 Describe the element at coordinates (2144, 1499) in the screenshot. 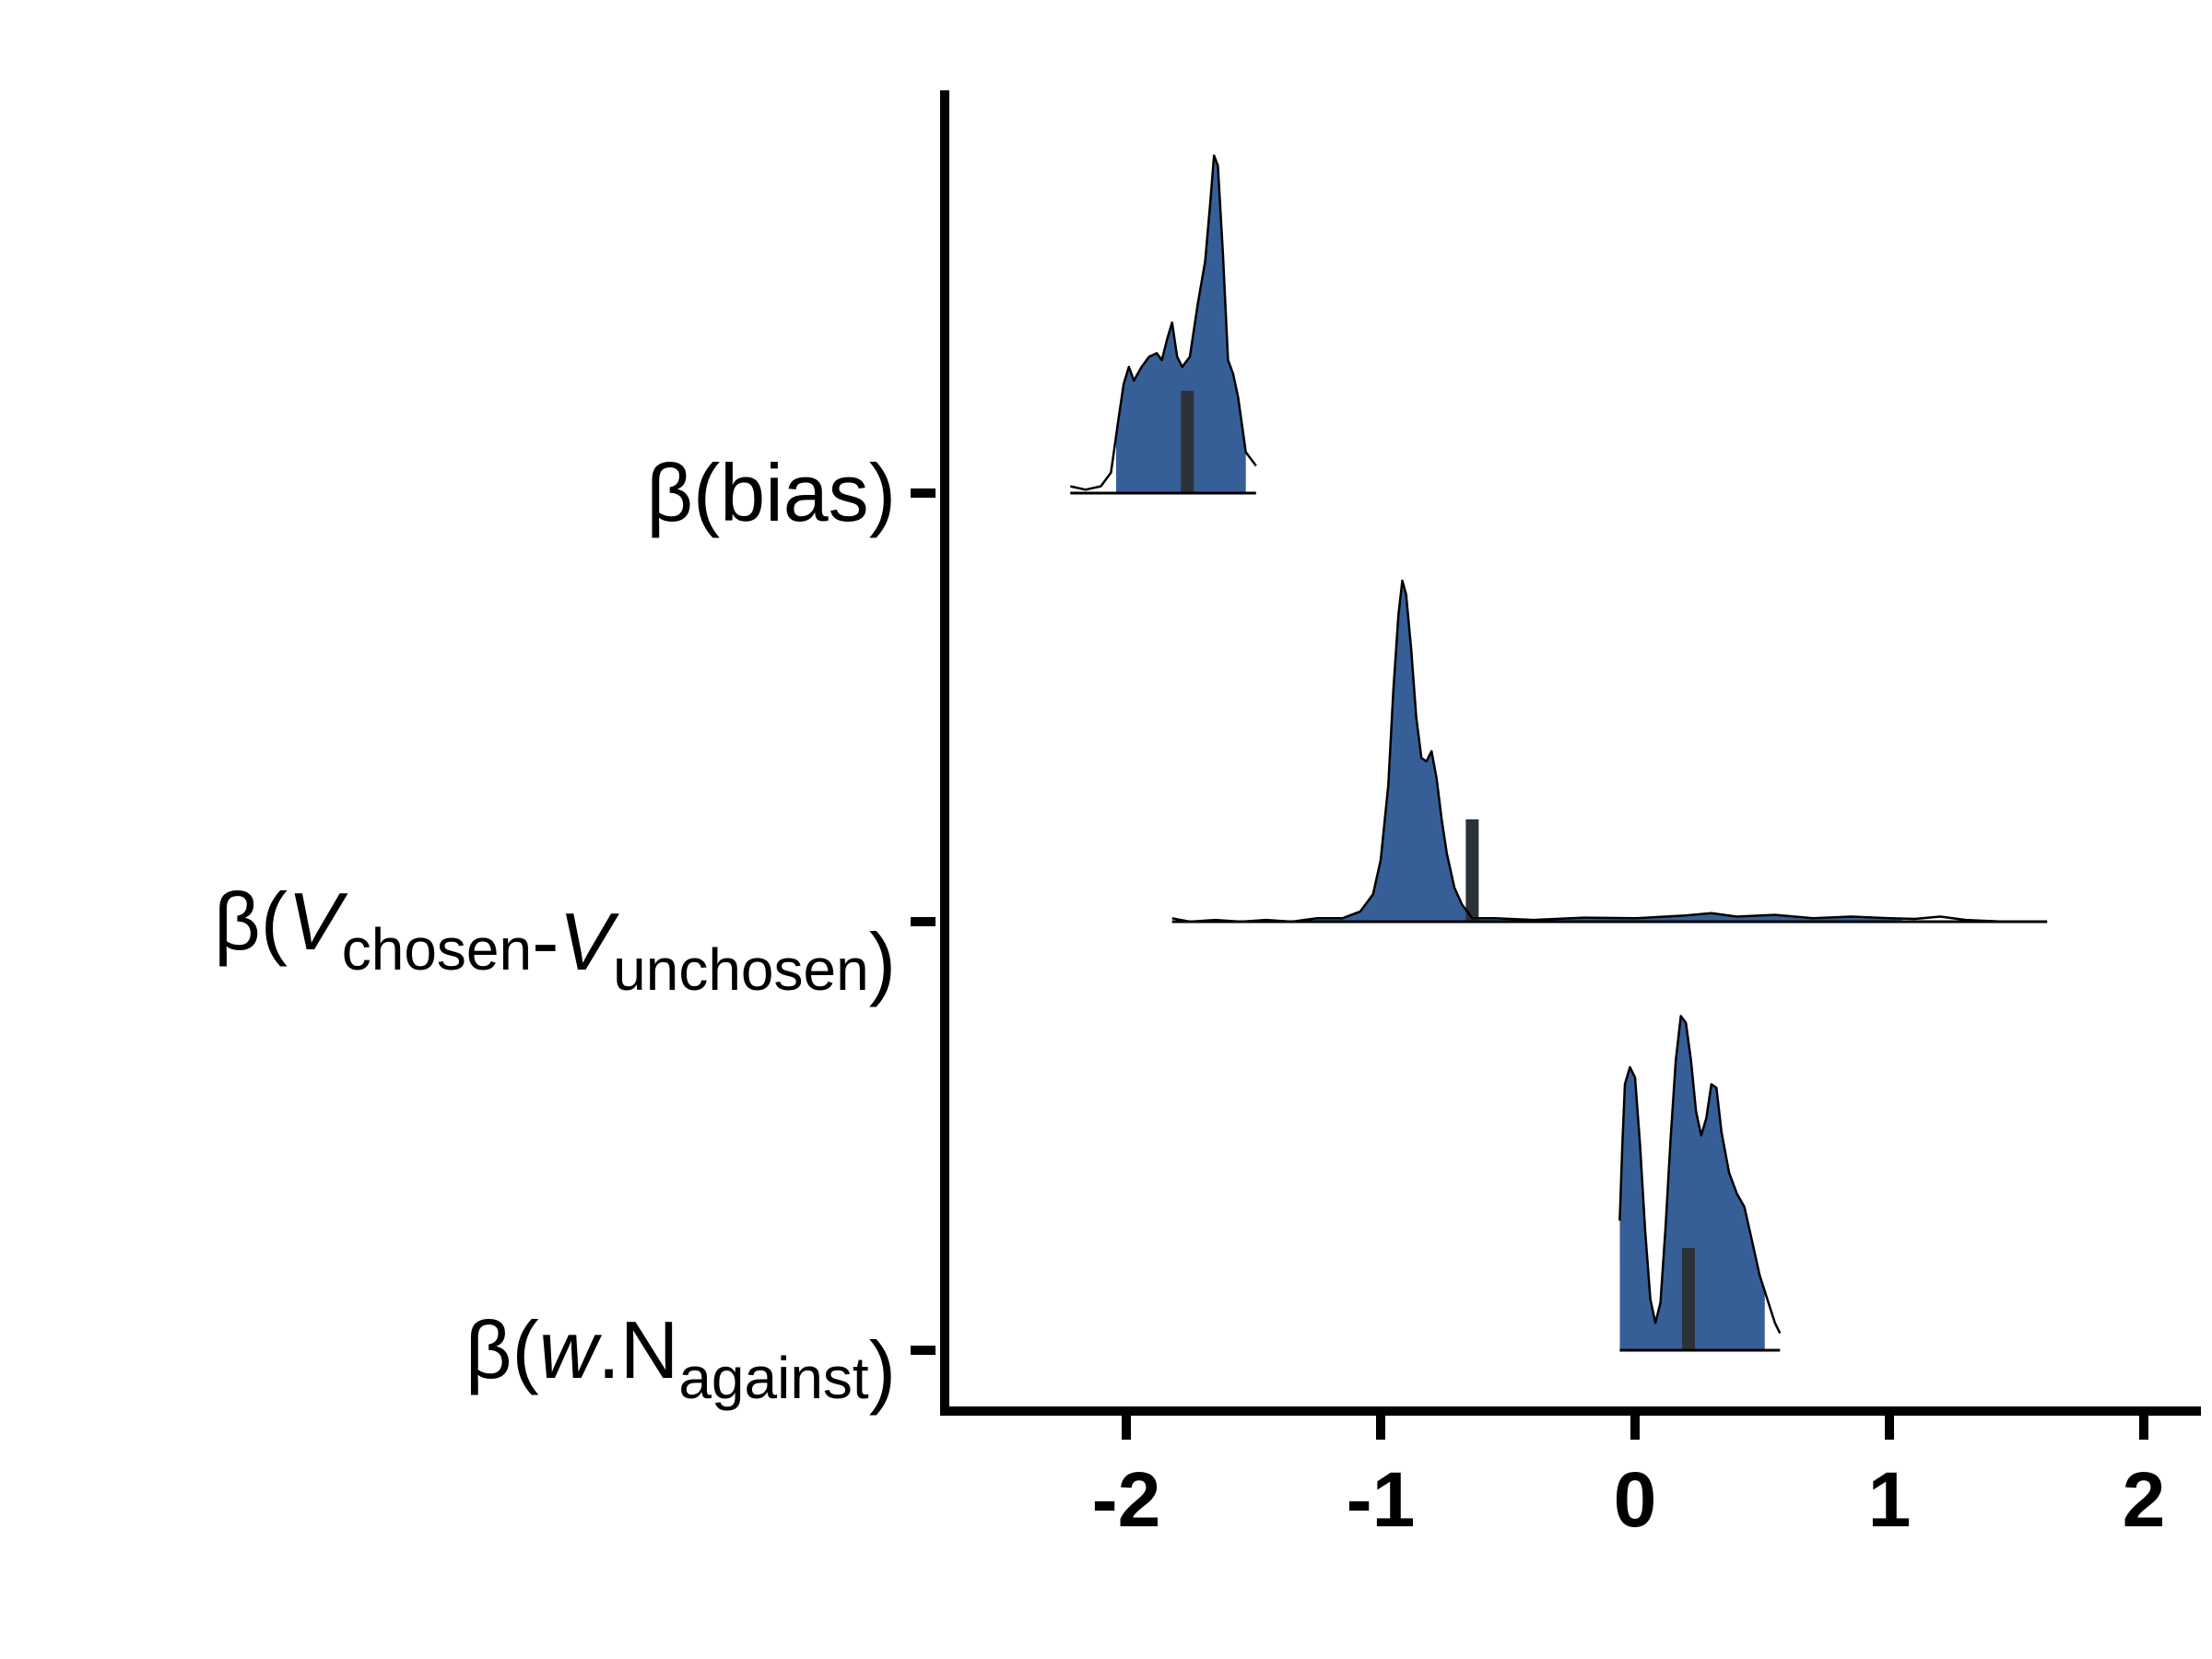

I see `x-tick-label: 2` at that location.